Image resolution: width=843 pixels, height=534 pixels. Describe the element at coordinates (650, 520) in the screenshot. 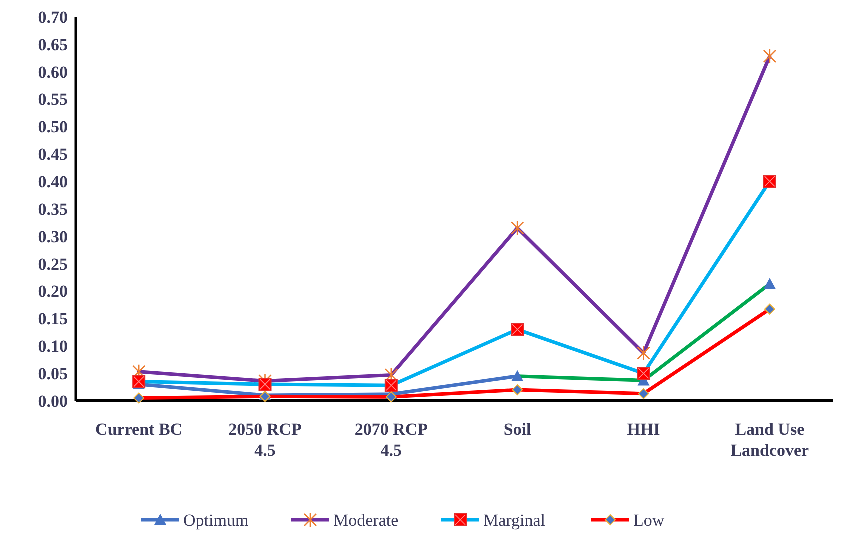

I see `legend-label: Low` at that location.